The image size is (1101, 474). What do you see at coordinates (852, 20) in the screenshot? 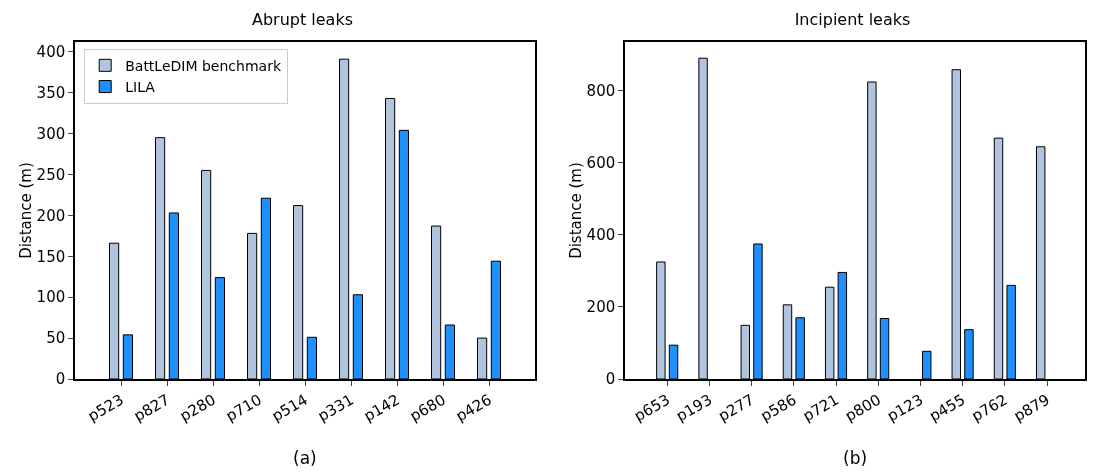
I see `chart-title: Incipient leaks` at bounding box center [852, 20].